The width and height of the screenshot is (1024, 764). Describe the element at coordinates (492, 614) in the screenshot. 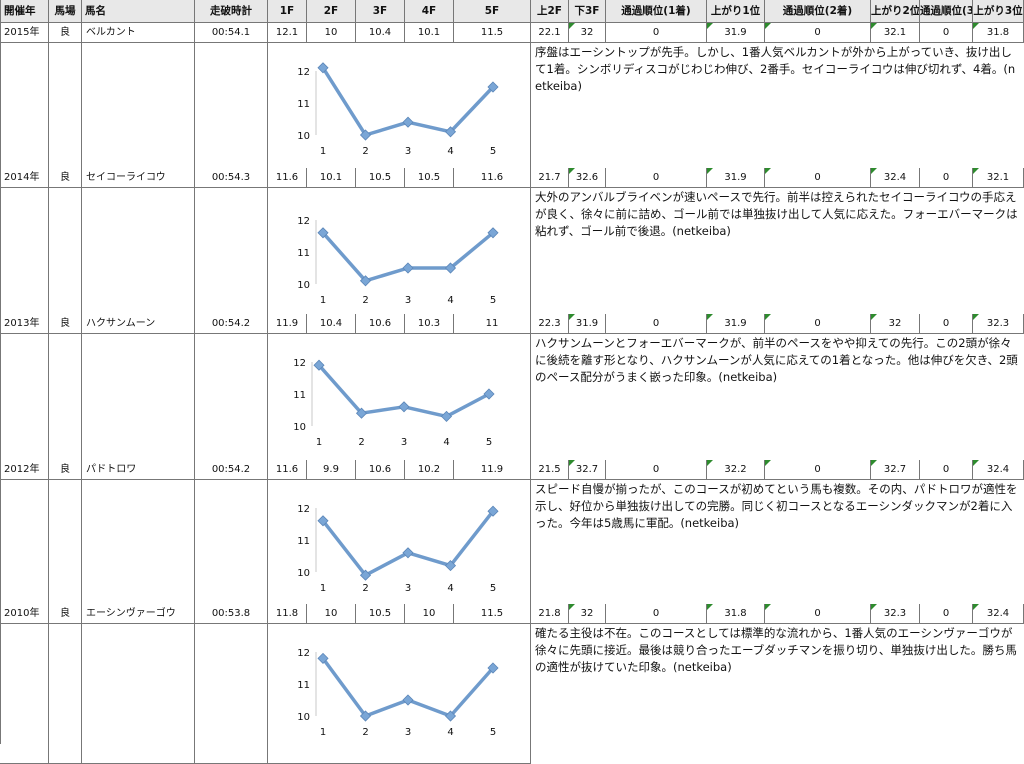

I see `cell-split-5f: 11.5` at that location.